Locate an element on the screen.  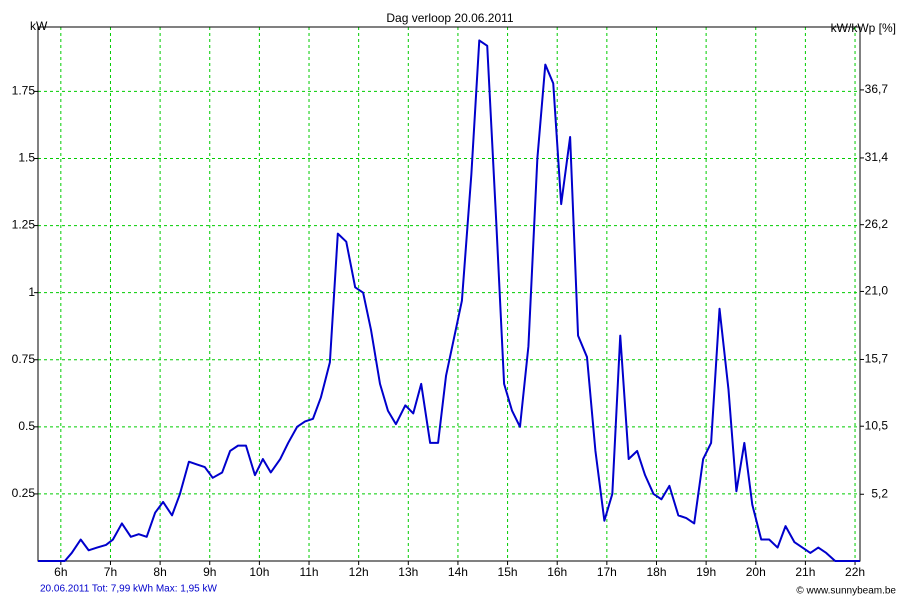
footer-right: © www.sunnybeam.be is located at coordinates (846, 591).